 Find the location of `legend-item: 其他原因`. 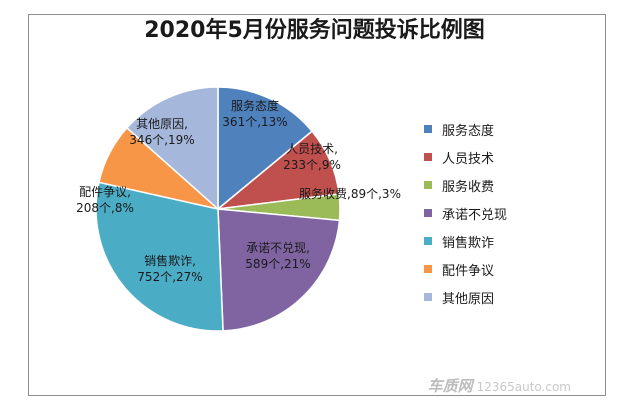

legend-item: 其他原因 is located at coordinates (465, 297).